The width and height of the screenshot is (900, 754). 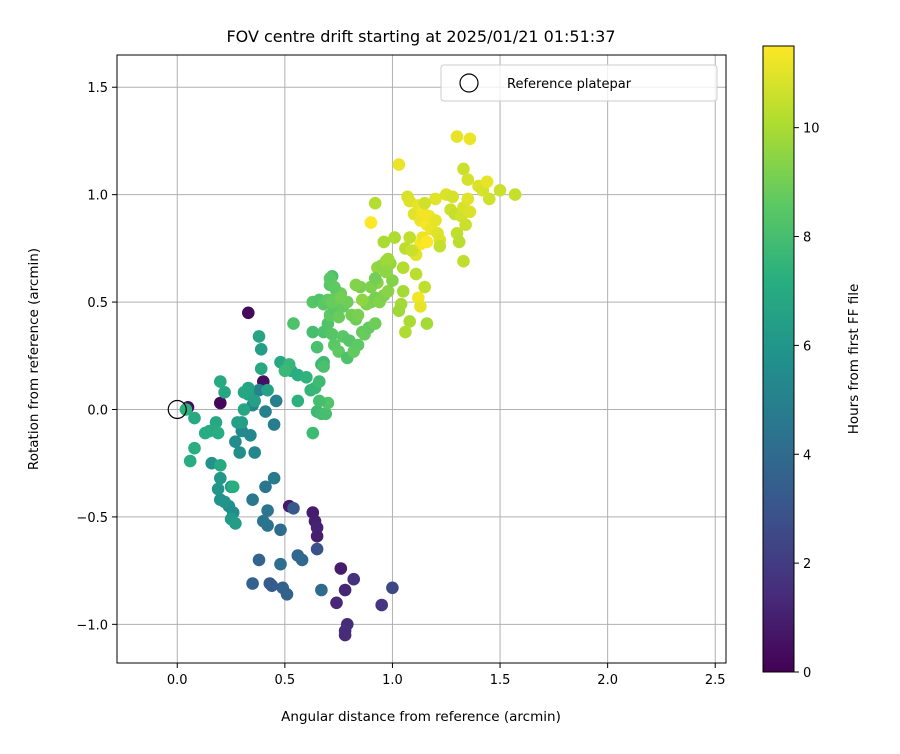 What do you see at coordinates (446, 675) in the screenshot?
I see `x-axis-ticks: 0.0 0.5 1.0 1.5 2.0 2.5` at bounding box center [446, 675].